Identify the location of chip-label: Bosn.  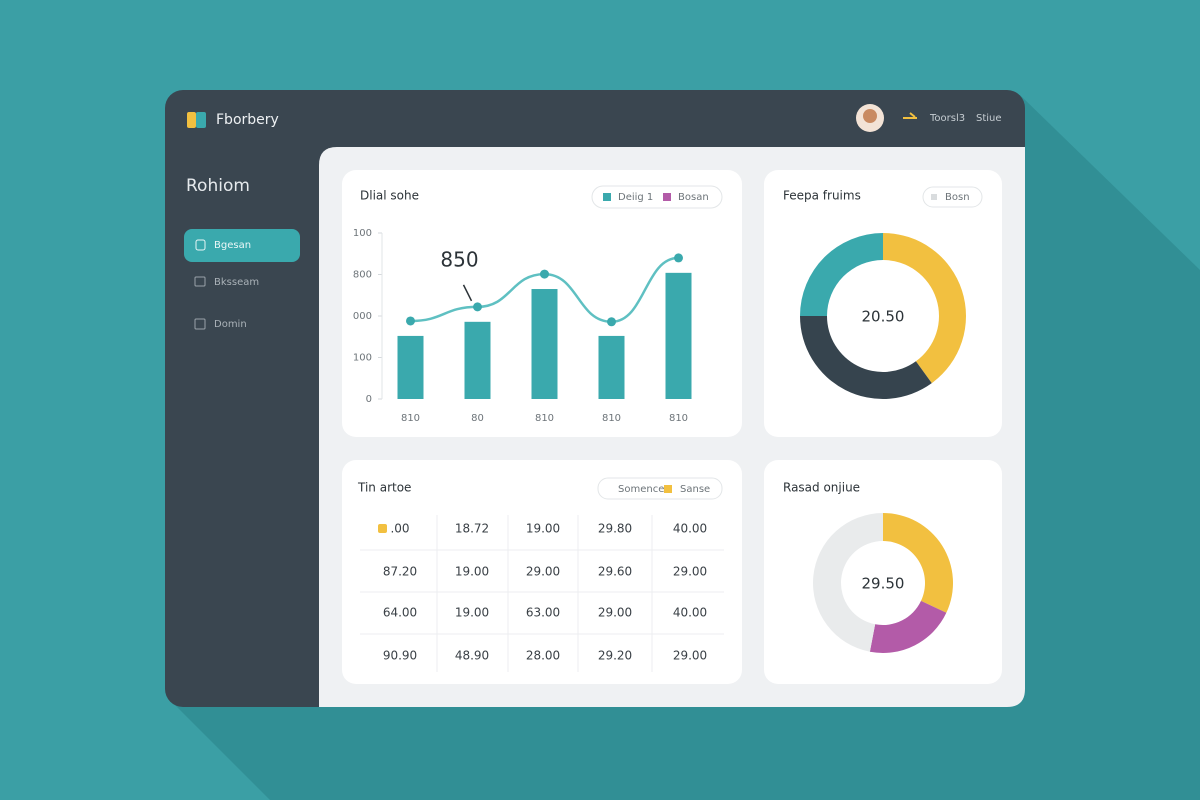
(957, 197).